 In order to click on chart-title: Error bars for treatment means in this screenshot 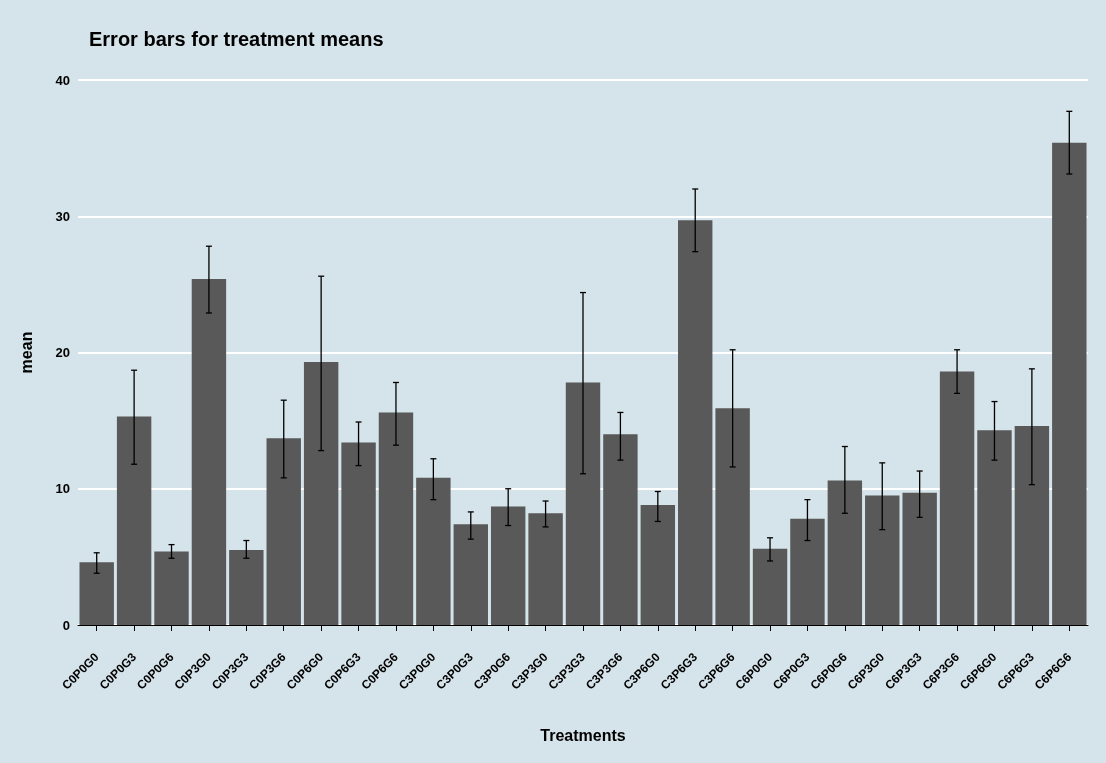, I will do `click(236, 39)`.